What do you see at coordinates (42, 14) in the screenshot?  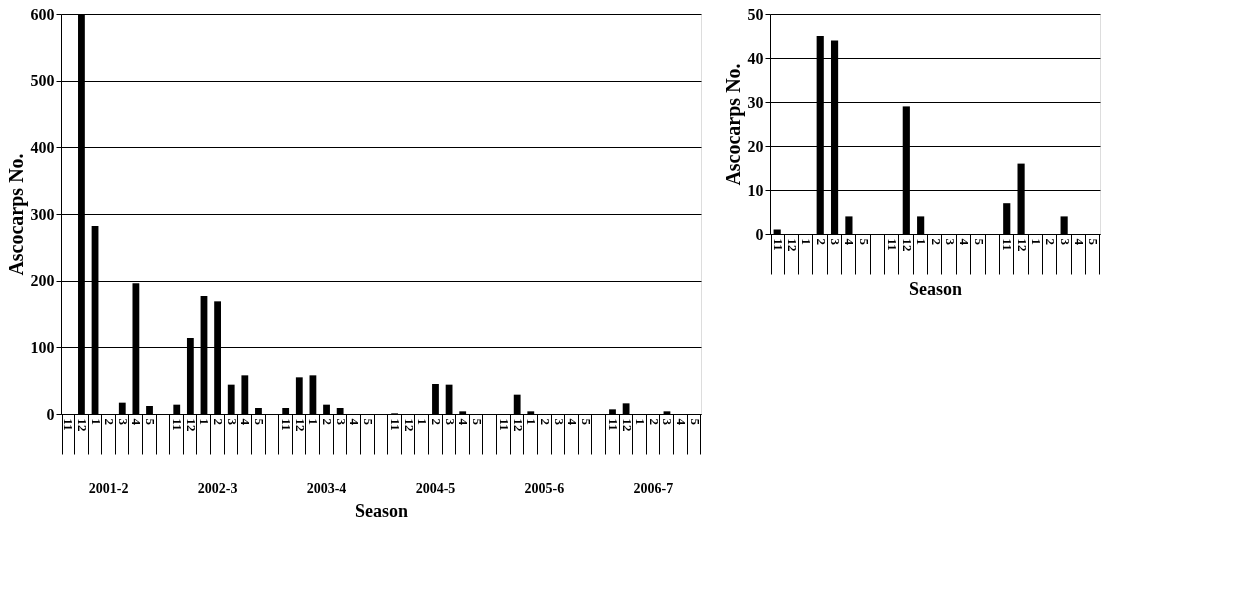 I see `y-tick-label: 600` at bounding box center [42, 14].